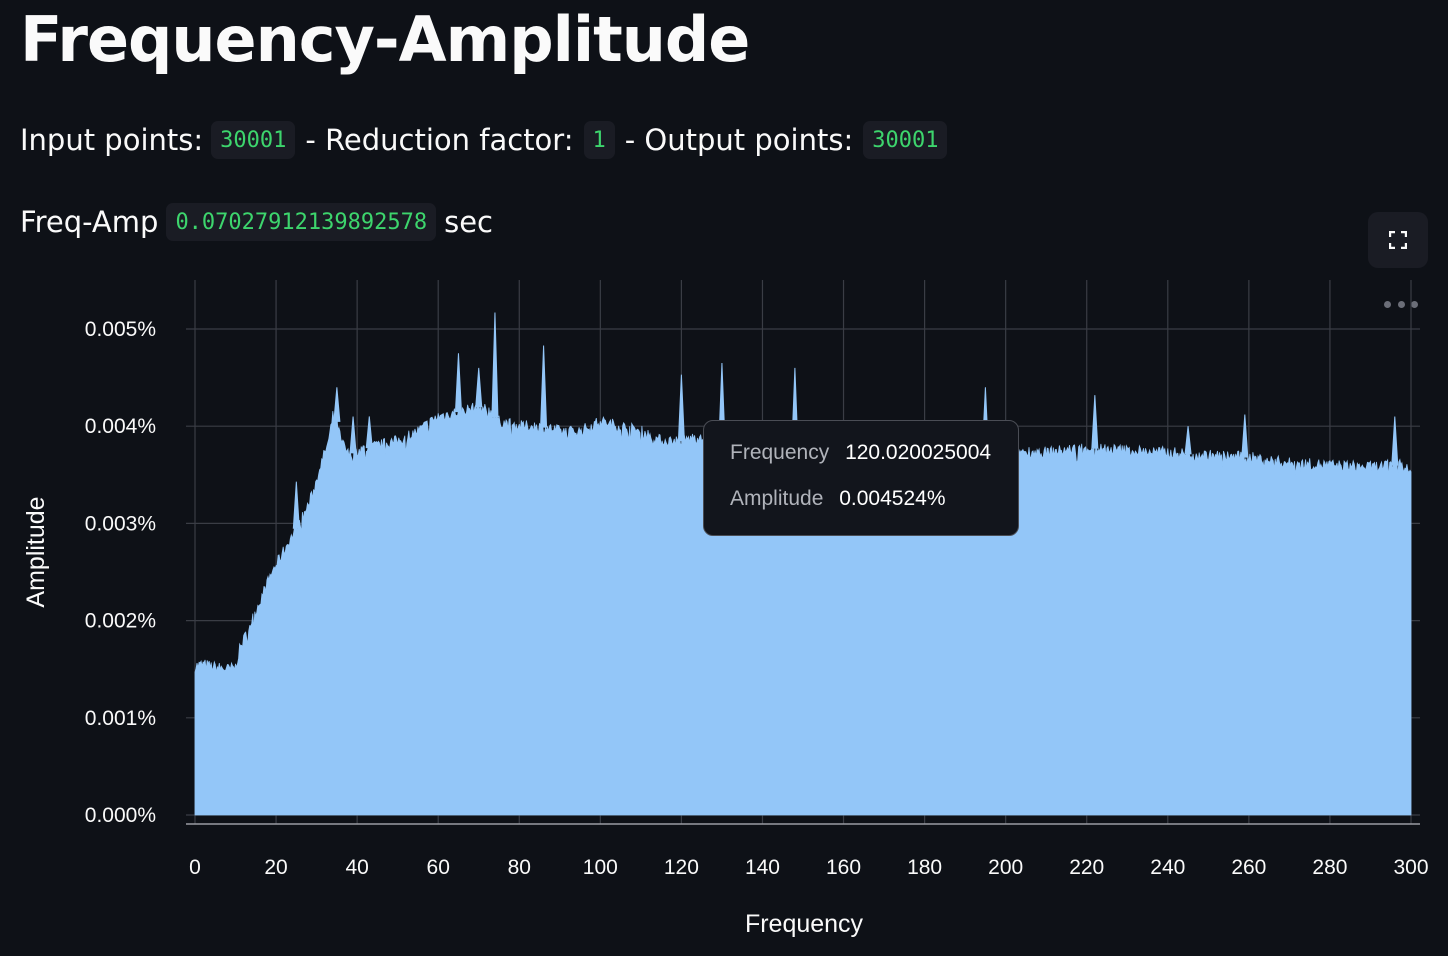 The height and width of the screenshot is (956, 1448). What do you see at coordinates (1329, 867) in the screenshot?
I see `x-tick-label: 280` at bounding box center [1329, 867].